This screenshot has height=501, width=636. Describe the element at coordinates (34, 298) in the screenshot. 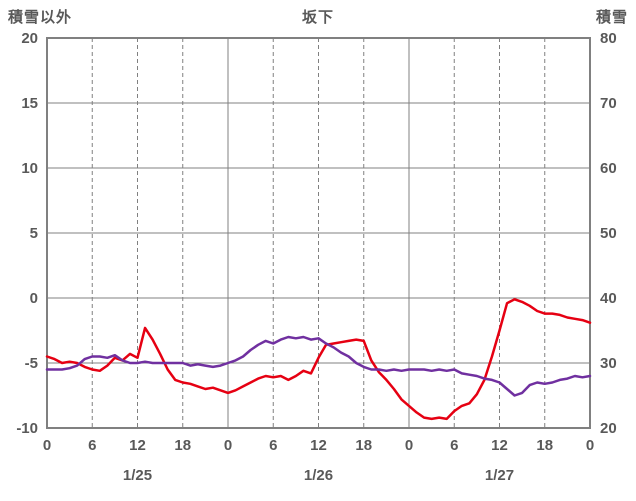

I see `left-tick-label: 0` at that location.